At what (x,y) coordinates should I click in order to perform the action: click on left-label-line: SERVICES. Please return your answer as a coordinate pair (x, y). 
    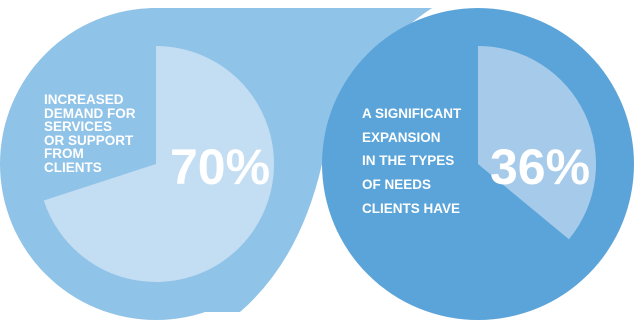
    Looking at the image, I should click on (78, 126).